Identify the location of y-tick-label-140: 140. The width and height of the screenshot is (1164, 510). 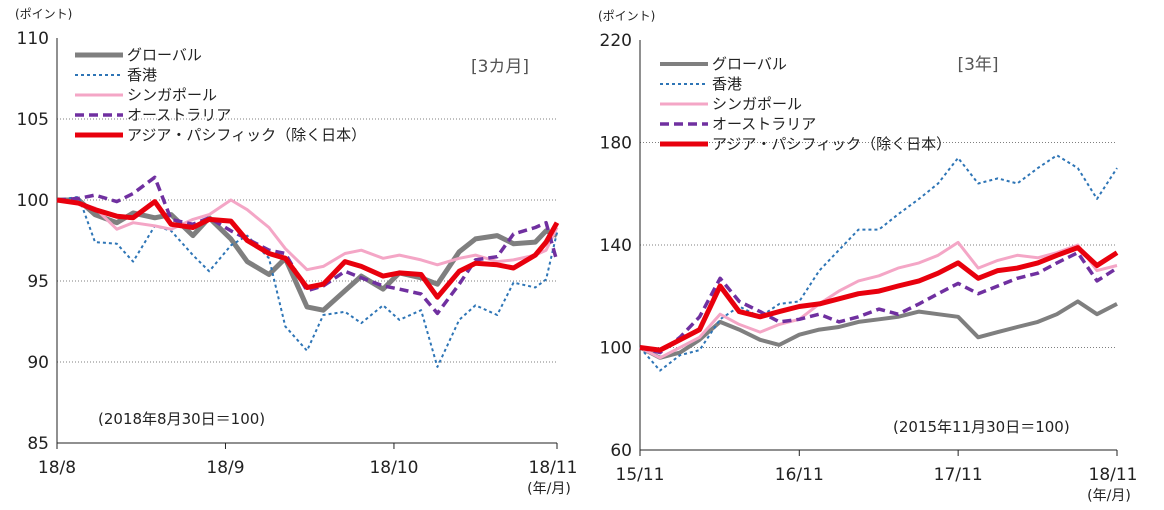
(616, 246).